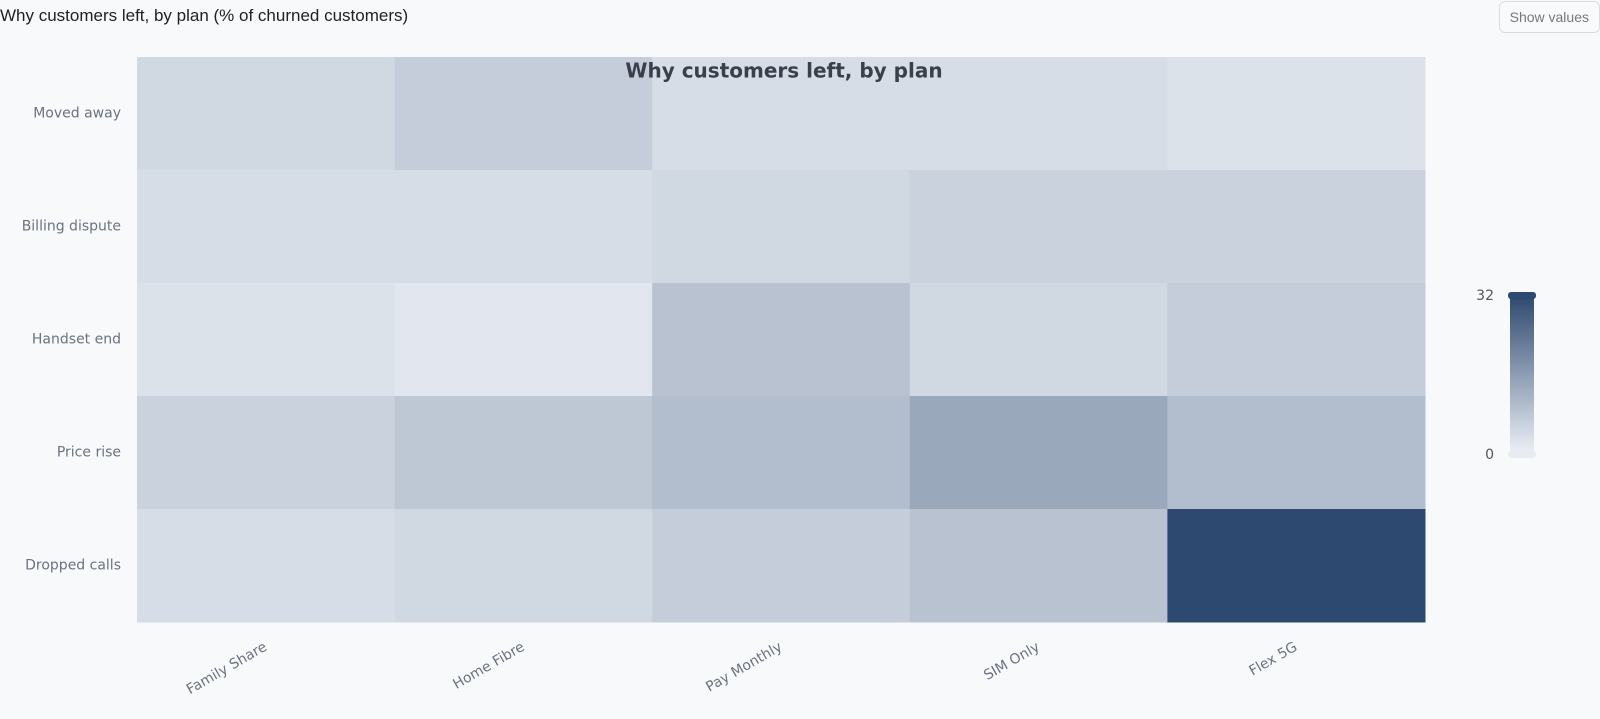  I want to click on y-tick-label: Handset end, so click(76, 340).